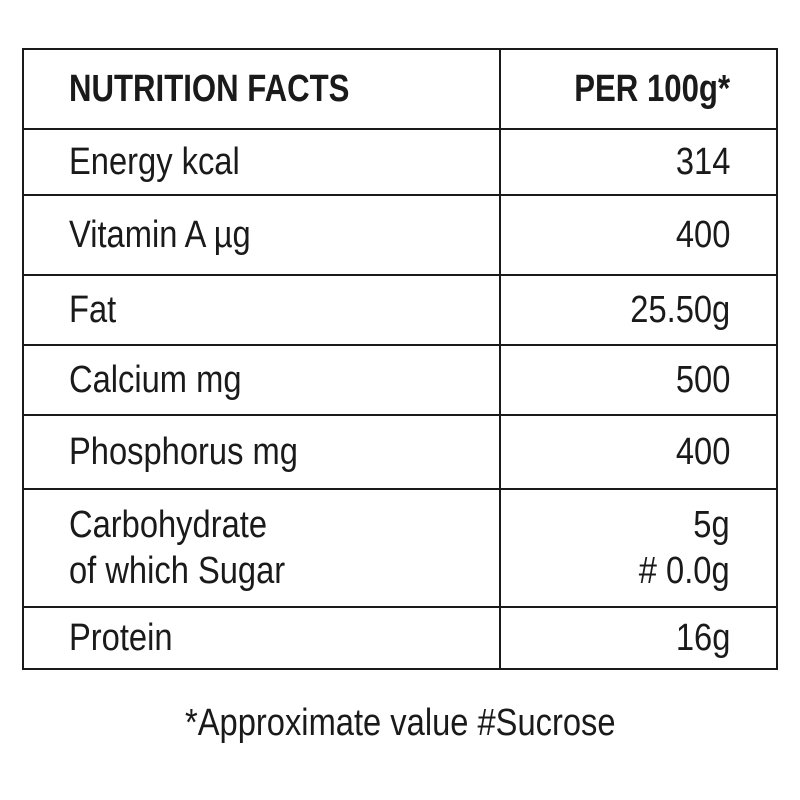 This screenshot has width=800, height=800. I want to click on row-value: 314, so click(702, 162).